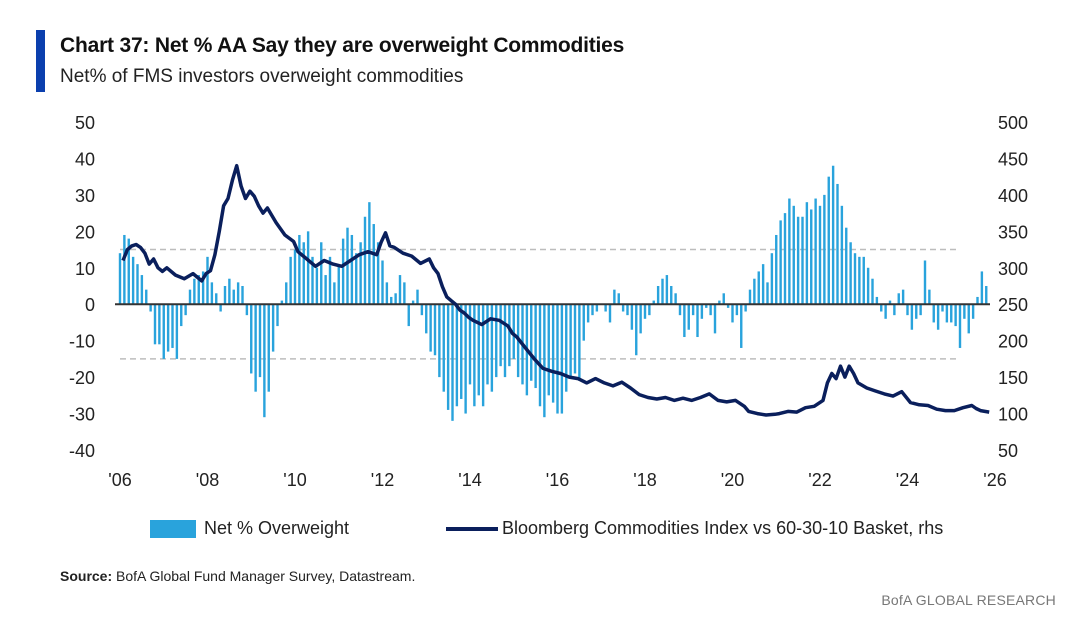 The height and width of the screenshot is (618, 1080). I want to click on right-tick-label: 150, so click(1013, 378).